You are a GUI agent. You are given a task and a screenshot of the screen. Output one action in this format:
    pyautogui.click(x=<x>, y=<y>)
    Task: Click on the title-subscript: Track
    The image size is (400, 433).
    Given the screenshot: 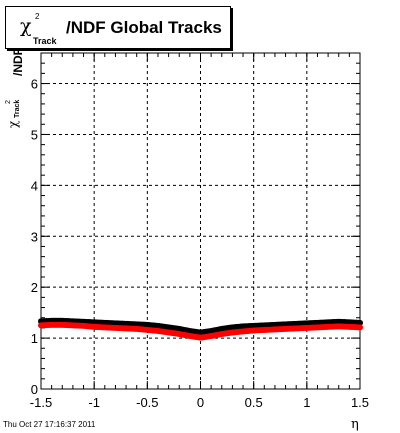 What is the action you would take?
    pyautogui.click(x=45, y=41)
    